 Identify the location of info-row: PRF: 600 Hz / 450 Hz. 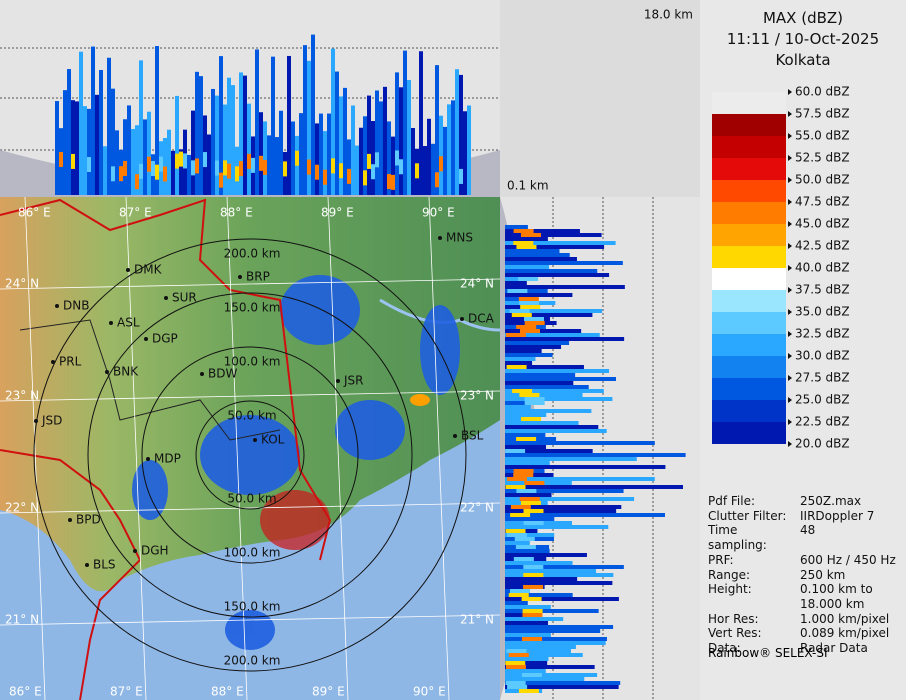
(807, 560).